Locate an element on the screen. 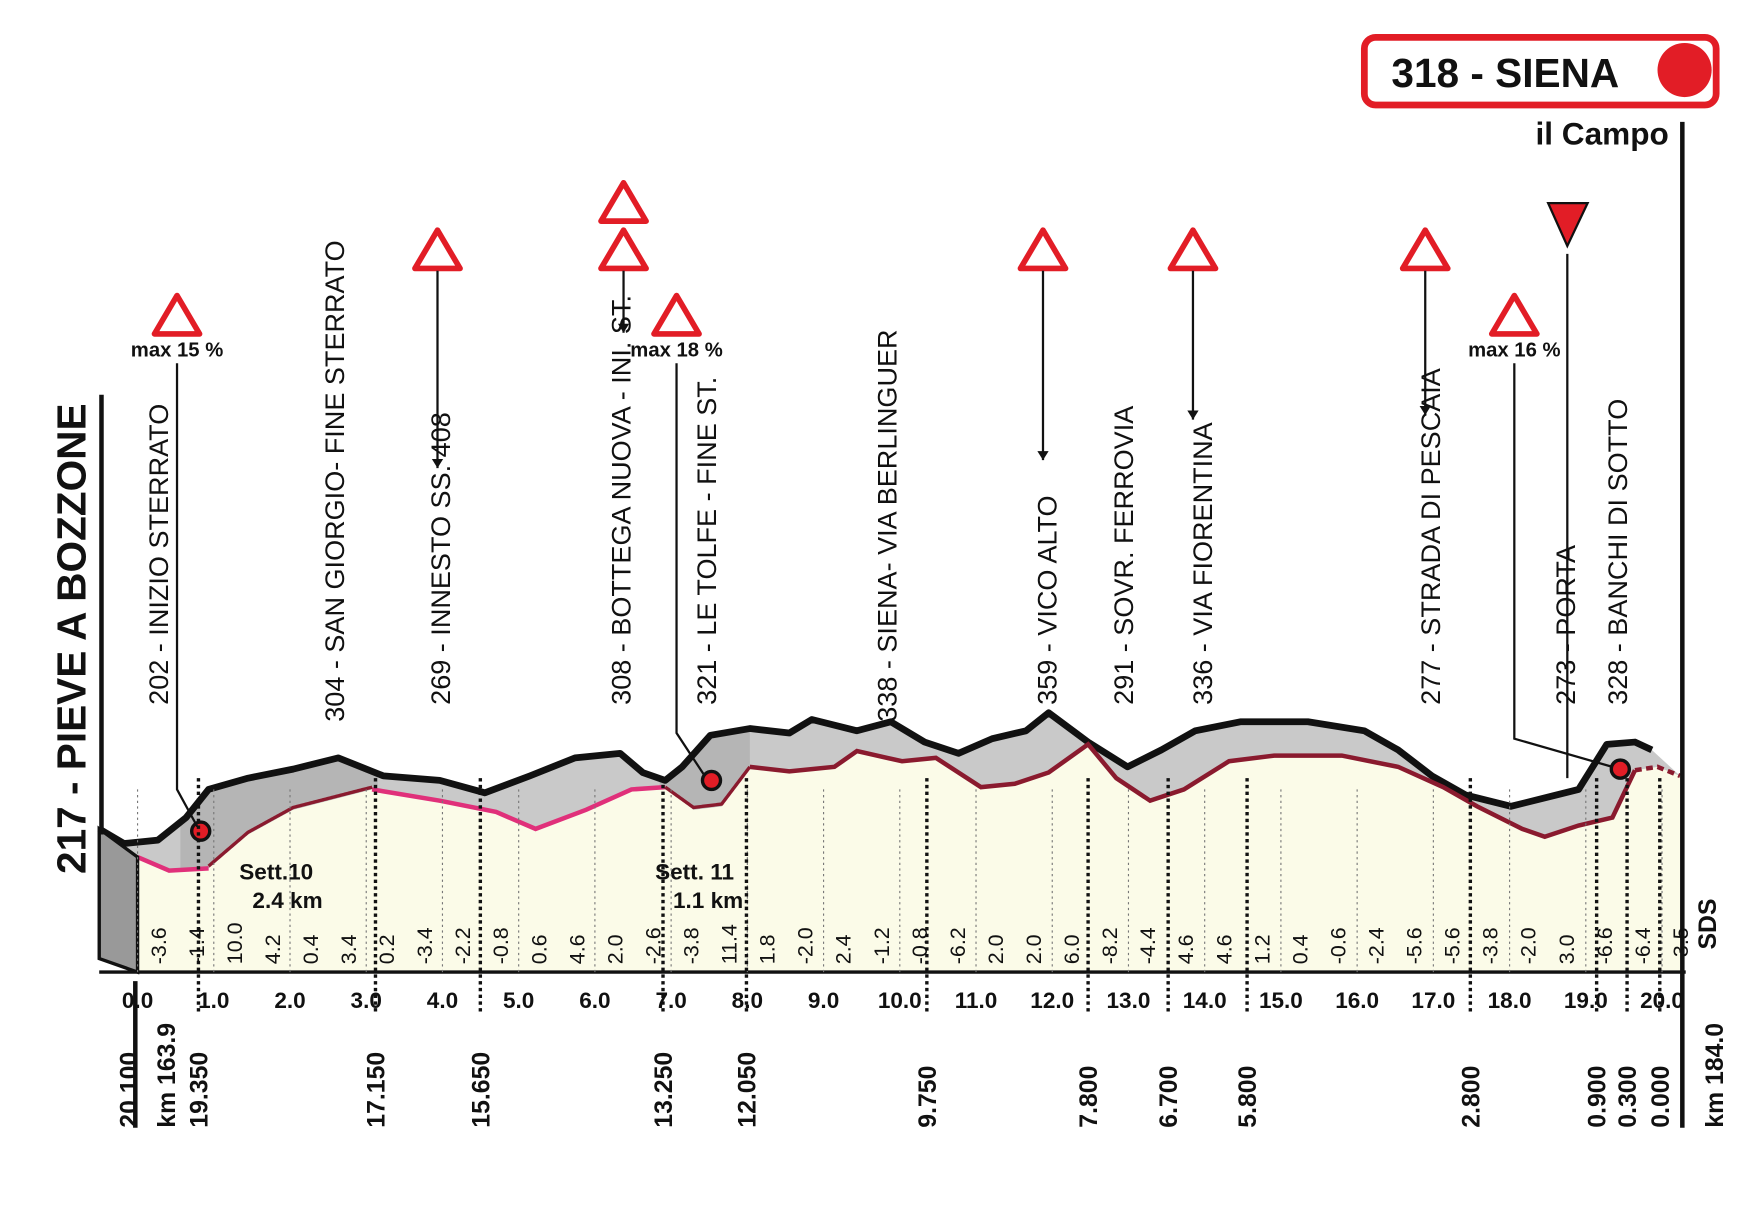 The image size is (1759, 1209). gradient: -1.2 is located at coordinates (882, 945).